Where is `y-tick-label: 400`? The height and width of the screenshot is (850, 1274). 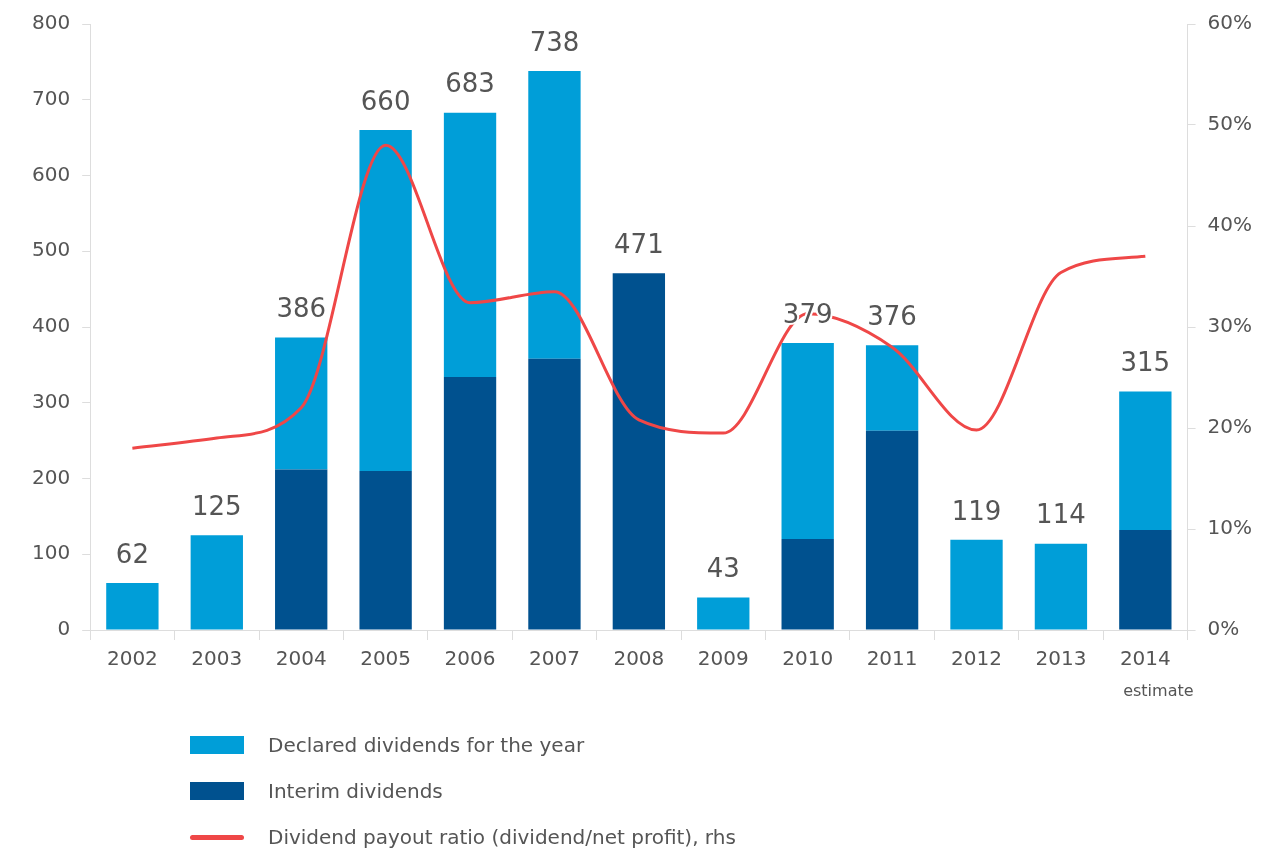 y-tick-label: 400 is located at coordinates (51, 325).